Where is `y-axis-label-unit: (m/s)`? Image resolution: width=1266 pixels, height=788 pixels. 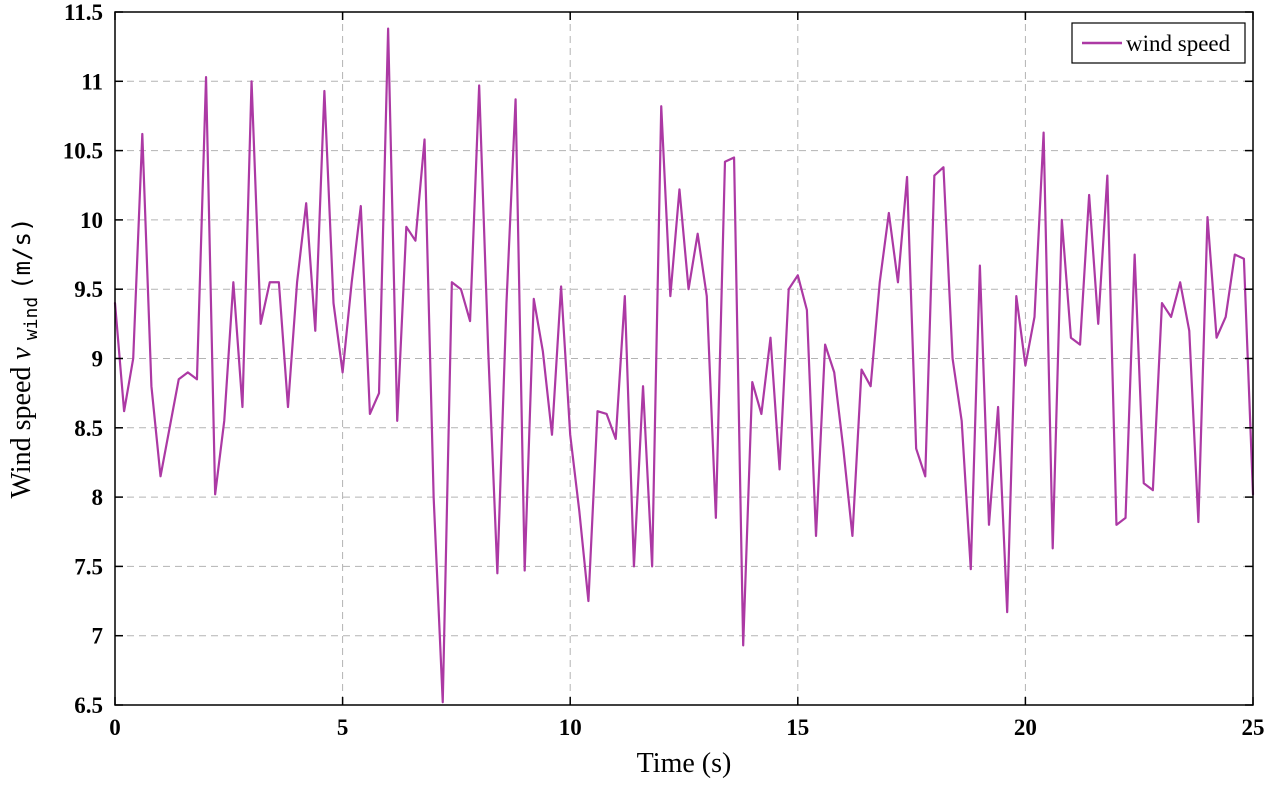 y-axis-label-unit: (m/s) is located at coordinates (22, 254).